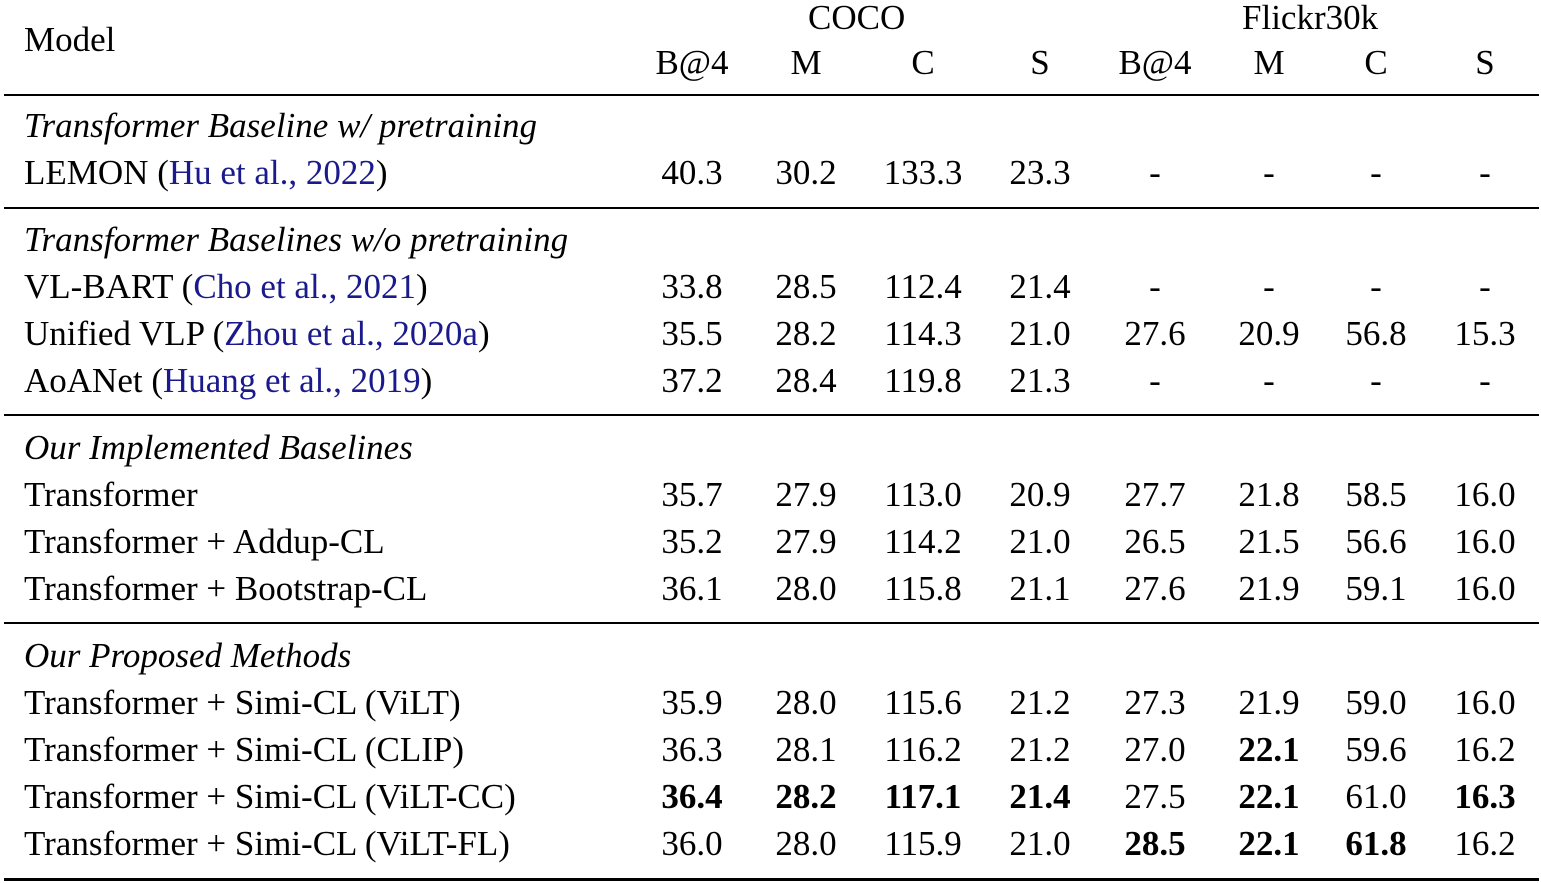 Image resolution: width=1541 pixels, height=883 pixels. I want to click on top-rule, so click(771, 95).